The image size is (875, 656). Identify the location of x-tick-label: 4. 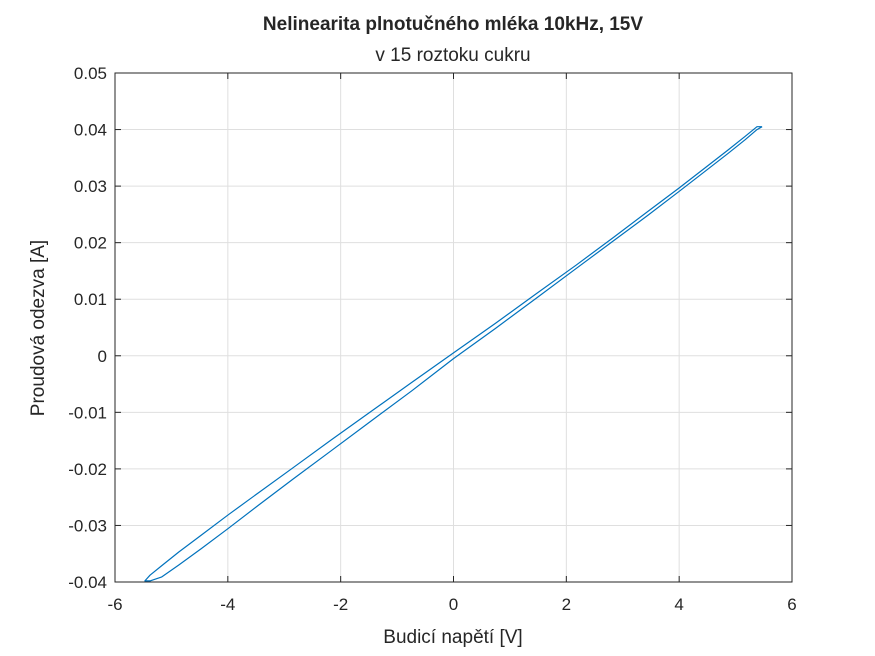
(678, 604).